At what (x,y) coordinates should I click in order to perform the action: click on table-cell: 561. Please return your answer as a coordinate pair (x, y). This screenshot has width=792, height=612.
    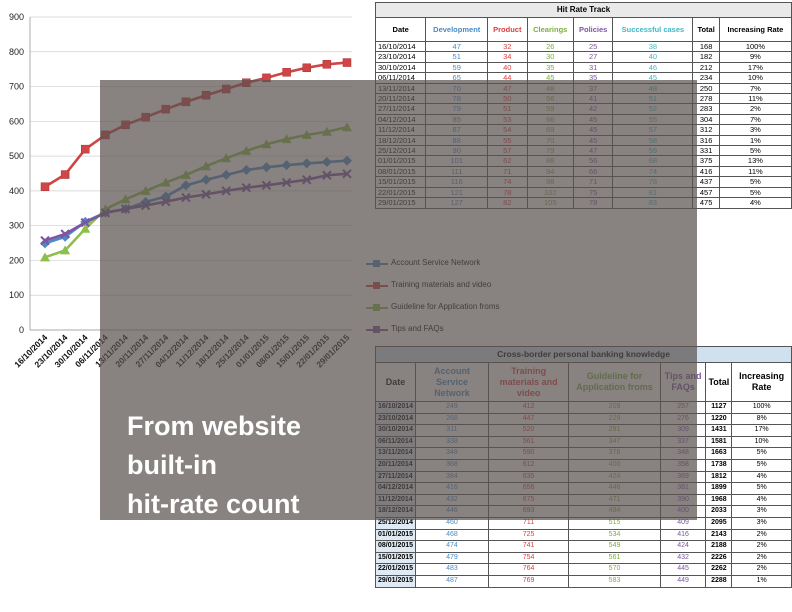
    Looking at the image, I should click on (614, 558).